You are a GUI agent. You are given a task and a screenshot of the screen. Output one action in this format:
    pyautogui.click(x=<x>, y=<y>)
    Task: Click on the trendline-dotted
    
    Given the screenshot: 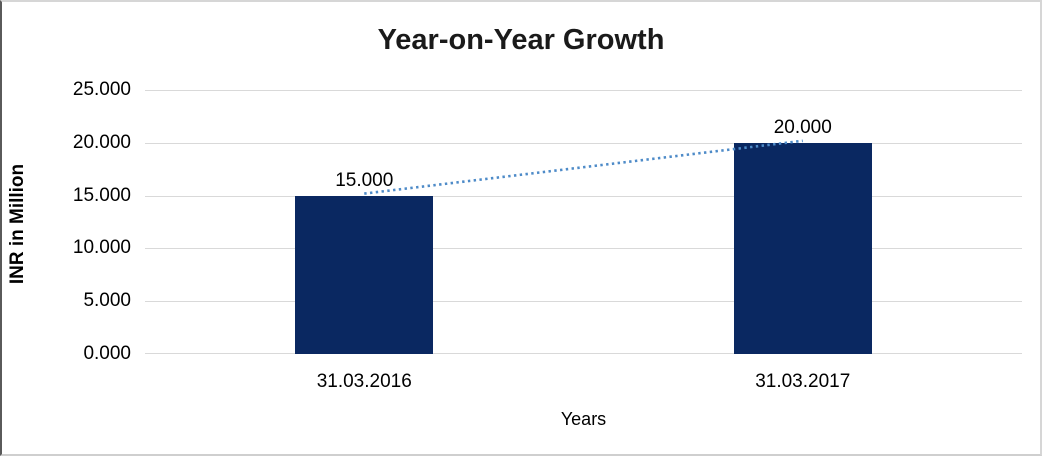 What is the action you would take?
    pyautogui.click(x=583, y=167)
    